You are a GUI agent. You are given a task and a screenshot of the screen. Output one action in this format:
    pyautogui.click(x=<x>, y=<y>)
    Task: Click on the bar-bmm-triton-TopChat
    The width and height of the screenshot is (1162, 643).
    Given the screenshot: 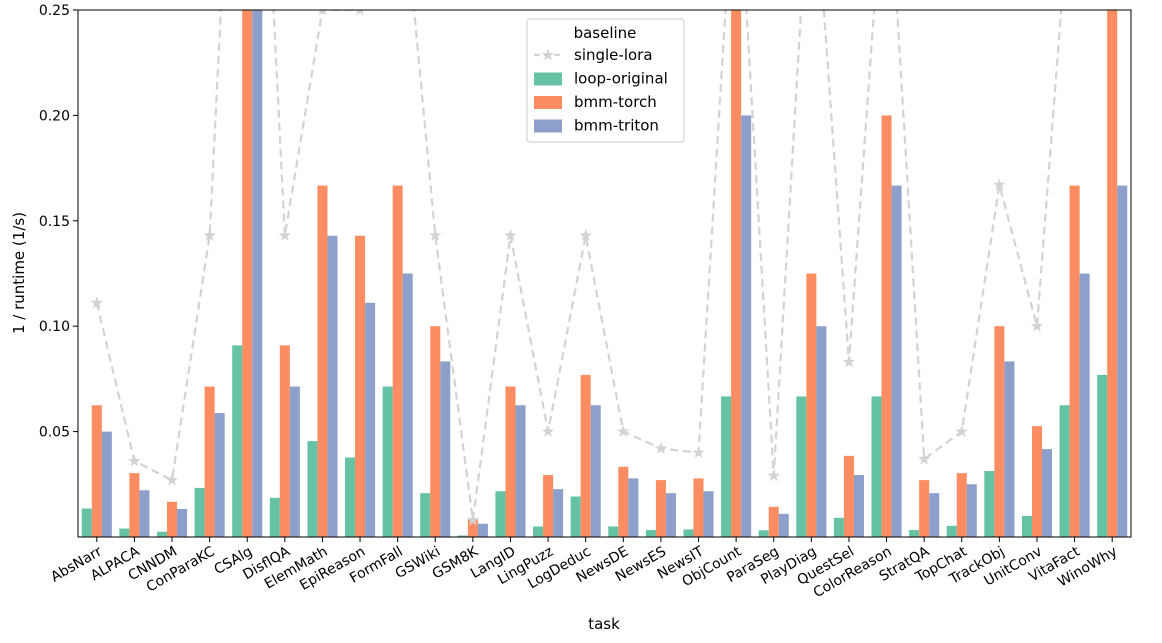 What is the action you would take?
    pyautogui.click(x=971, y=510)
    